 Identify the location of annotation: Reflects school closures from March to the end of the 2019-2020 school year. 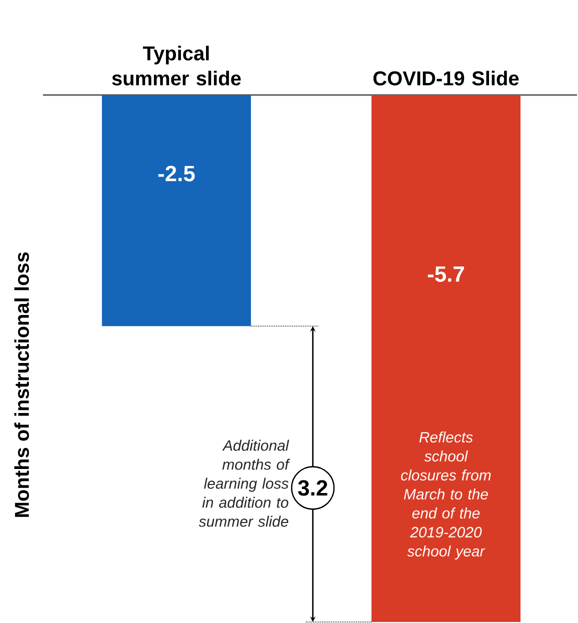
(446, 496).